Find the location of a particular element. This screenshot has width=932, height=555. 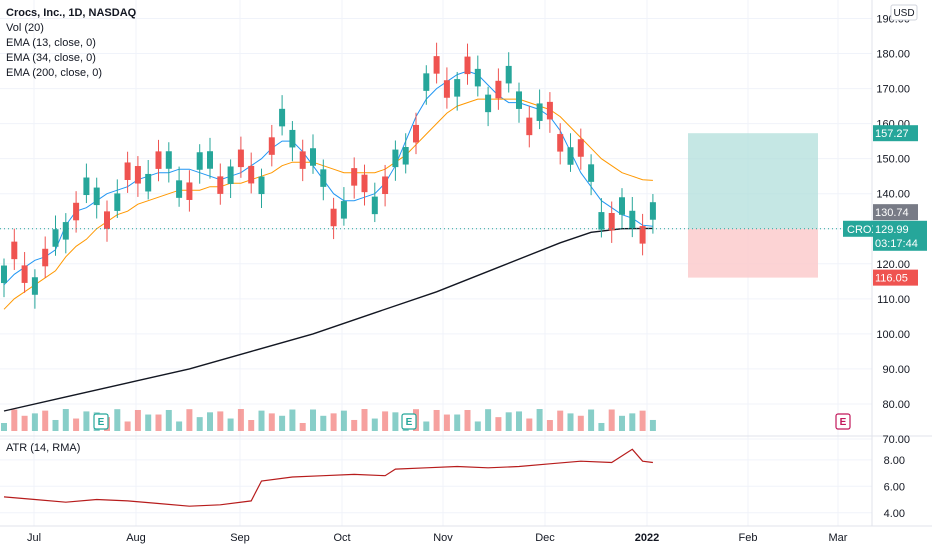

atr-legend: ATR (14, RMA) is located at coordinates (43, 448).